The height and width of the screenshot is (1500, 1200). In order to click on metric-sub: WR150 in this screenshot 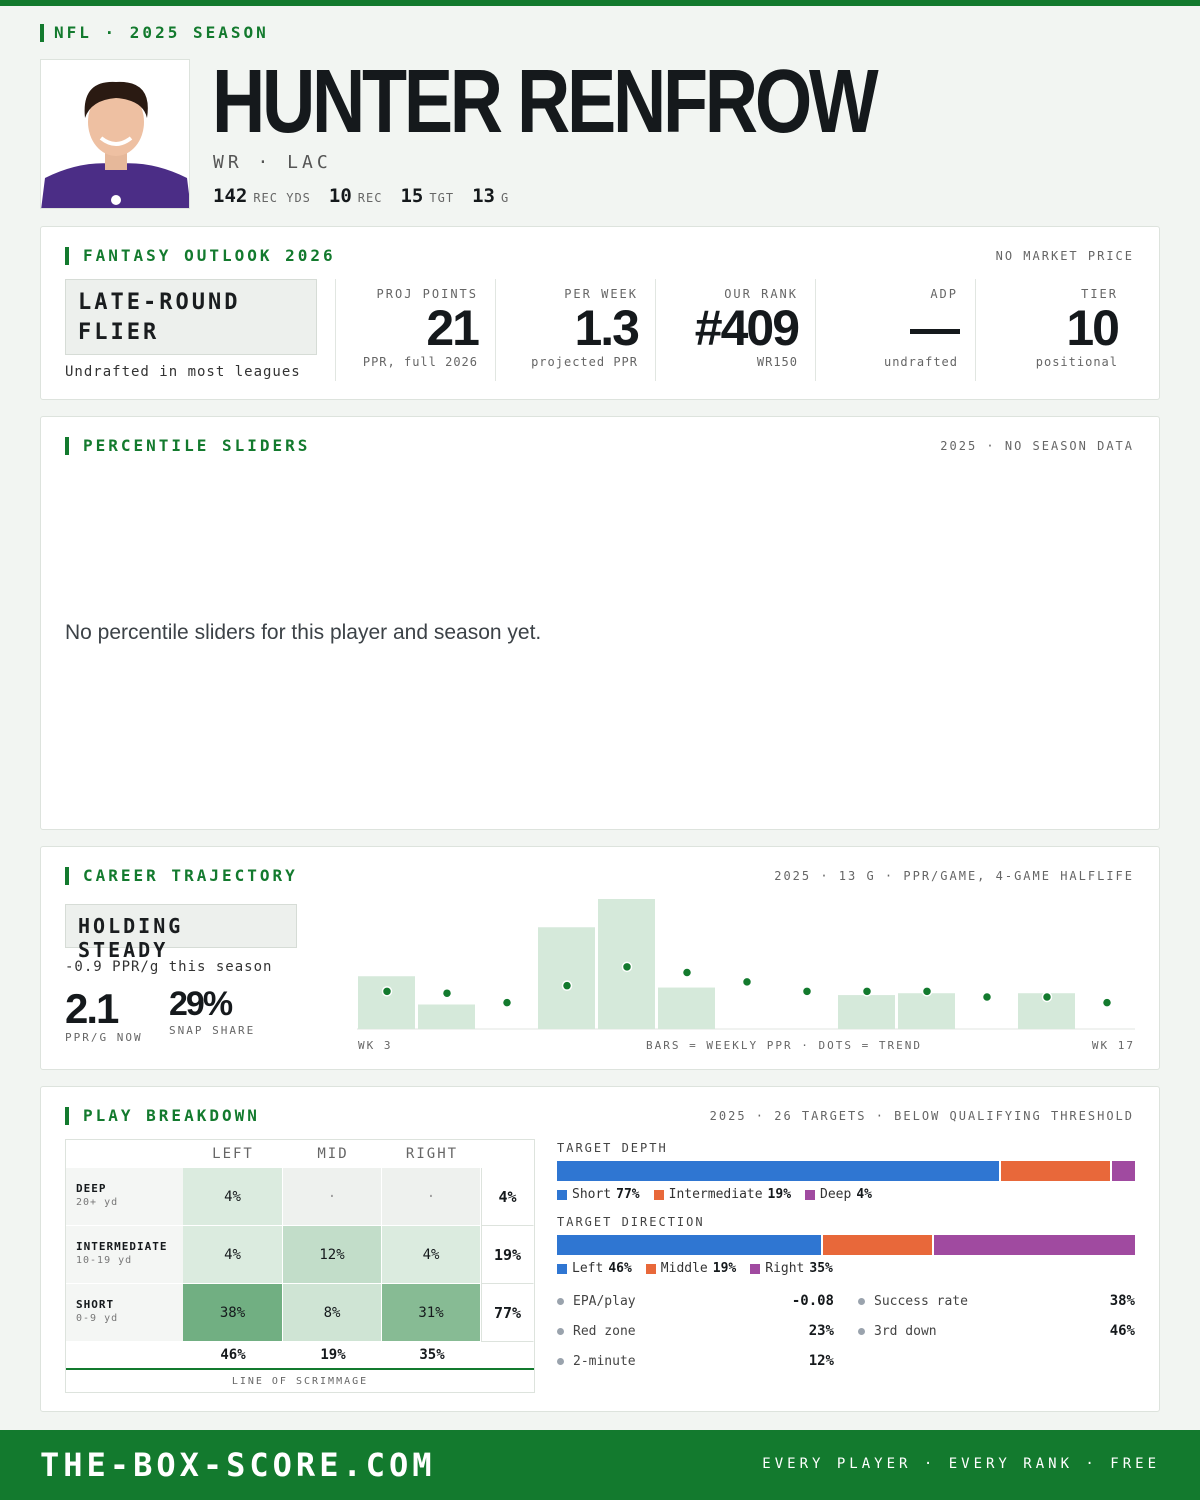, I will do `click(777, 362)`.